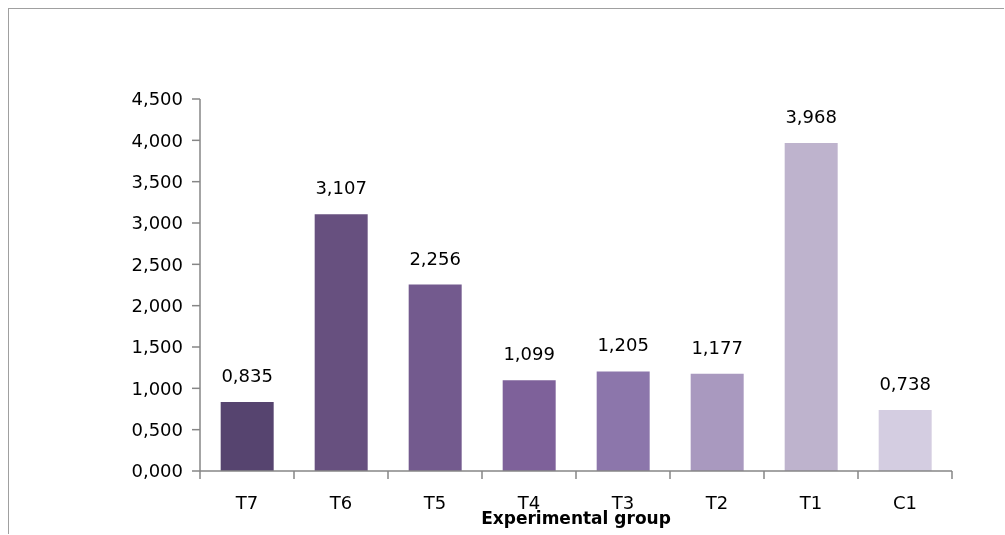 This screenshot has width=1005, height=535. Describe the element at coordinates (810, 502) in the screenshot. I see `x-tick-label: T1` at that location.